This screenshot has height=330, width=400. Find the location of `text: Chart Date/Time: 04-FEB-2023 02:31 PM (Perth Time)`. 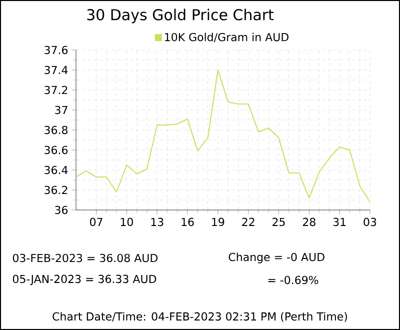

text: Chart Date/Time: 04-FEB-2023 02:31 PM (Perth Time) is located at coordinates (199, 317).